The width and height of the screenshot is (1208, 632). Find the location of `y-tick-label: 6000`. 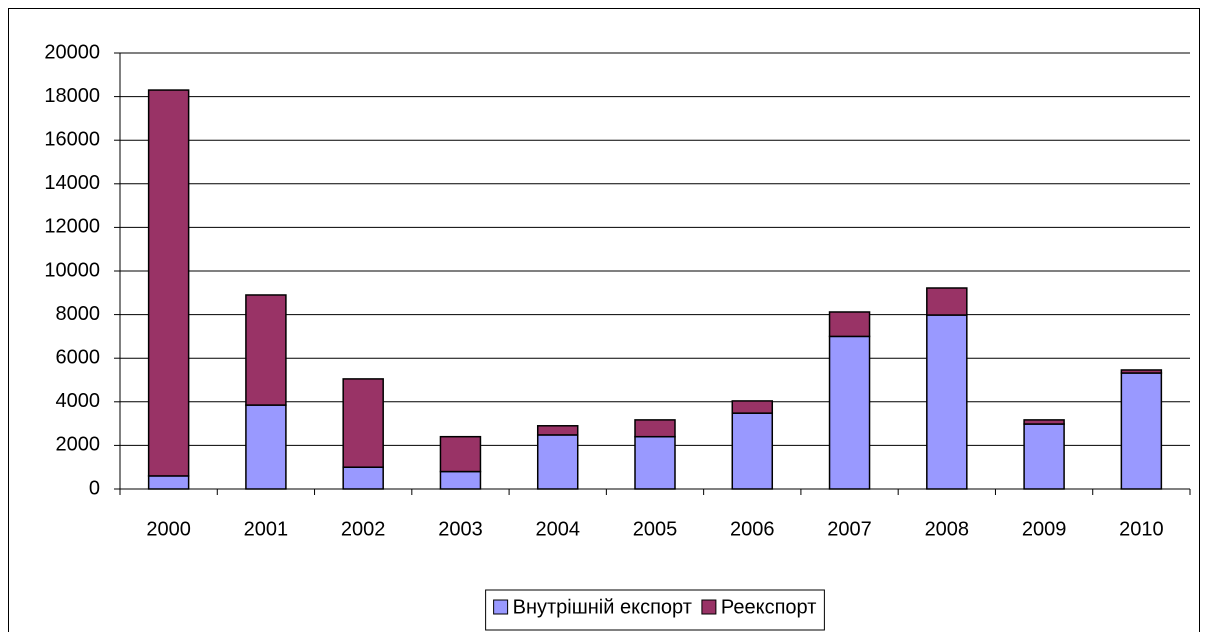

y-tick-label: 6000 is located at coordinates (78, 357).